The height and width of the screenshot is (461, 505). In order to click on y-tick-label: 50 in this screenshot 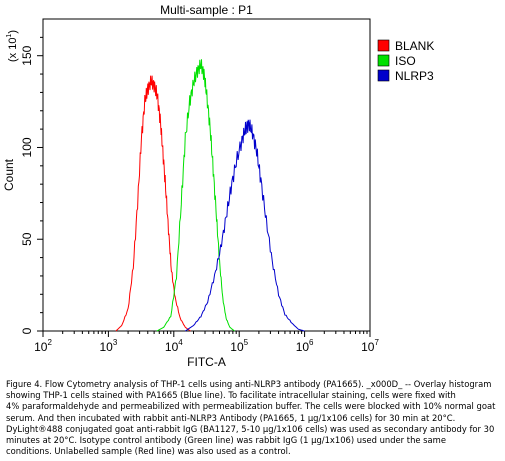, I will do `click(27, 239)`.